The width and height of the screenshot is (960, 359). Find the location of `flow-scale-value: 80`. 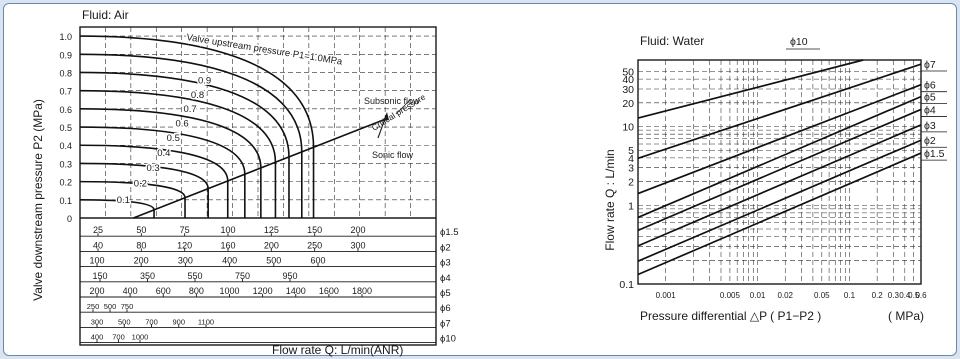

flow-scale-value: 80 is located at coordinates (141, 245).